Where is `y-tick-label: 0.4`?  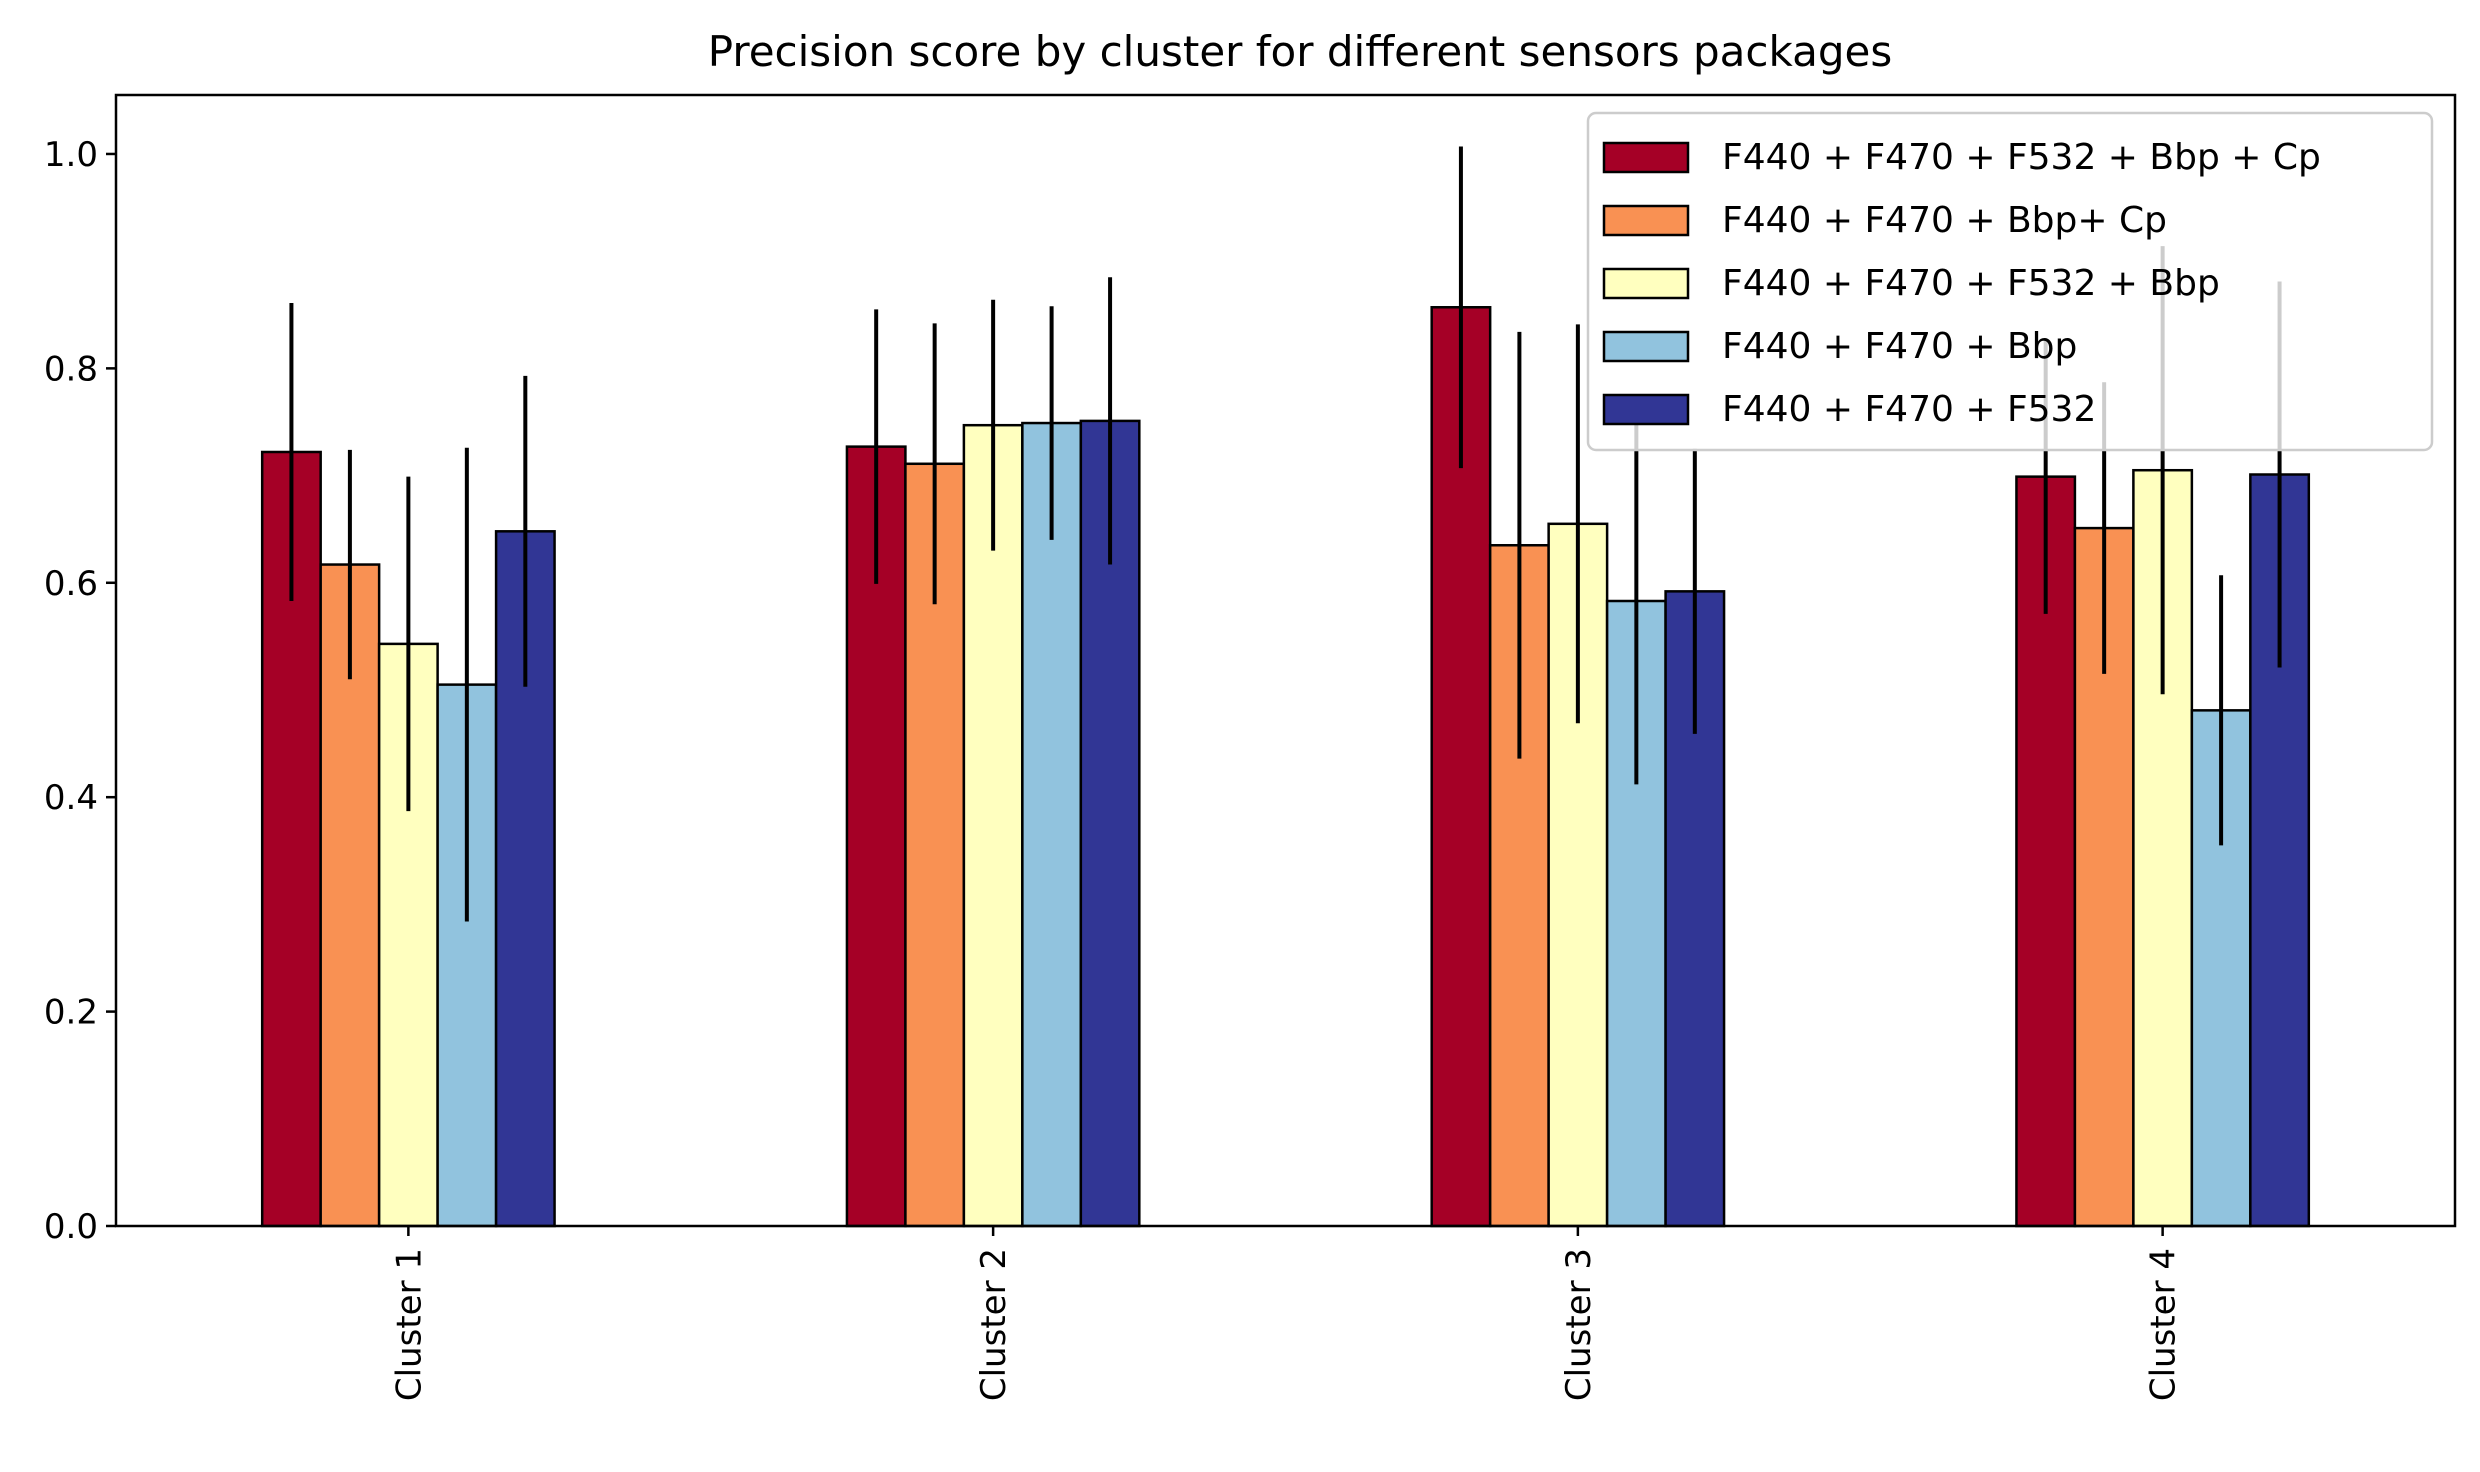 y-tick-label: 0.4 is located at coordinates (71, 798).